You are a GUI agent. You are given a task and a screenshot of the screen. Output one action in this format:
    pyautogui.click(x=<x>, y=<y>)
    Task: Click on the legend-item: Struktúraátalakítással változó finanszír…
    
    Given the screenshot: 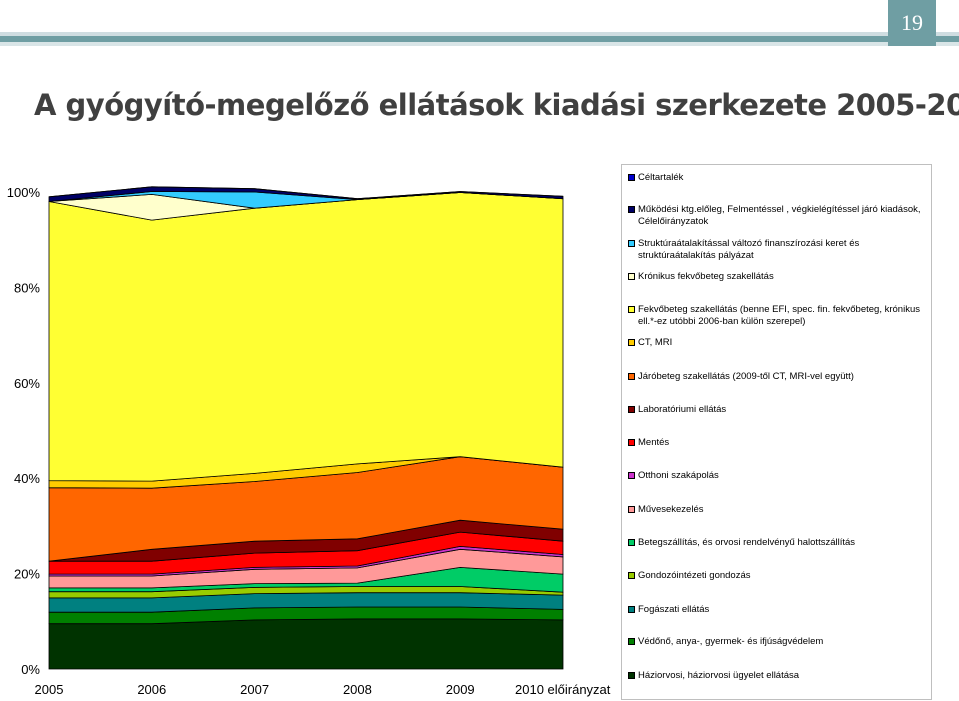 What is the action you would take?
    pyautogui.click(x=778, y=249)
    